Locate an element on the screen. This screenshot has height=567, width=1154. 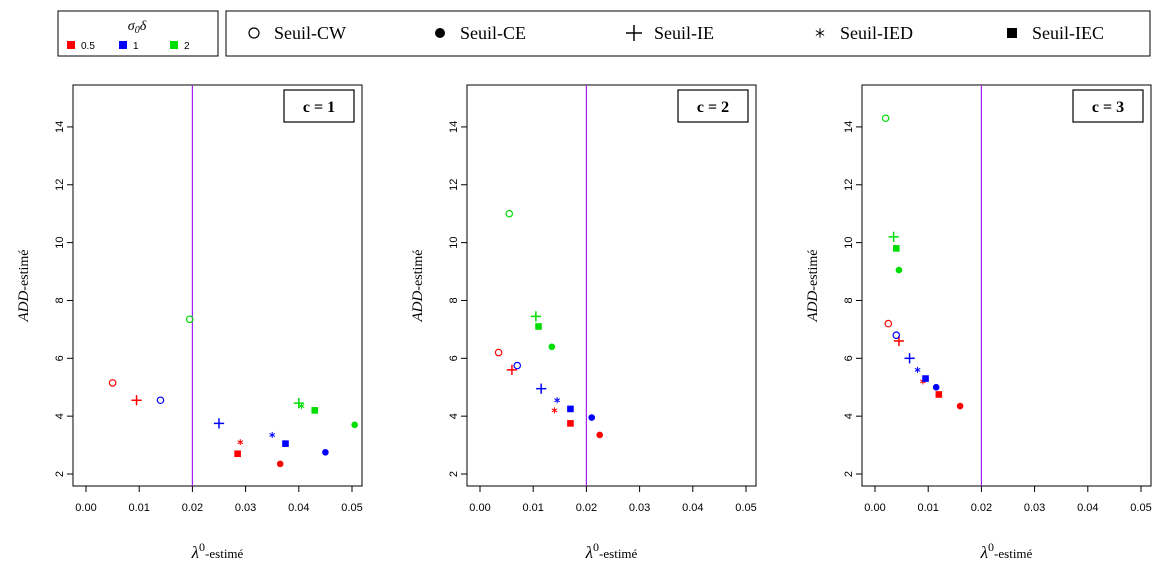
legend-marker-Seuil-IE is located at coordinates (634, 33).